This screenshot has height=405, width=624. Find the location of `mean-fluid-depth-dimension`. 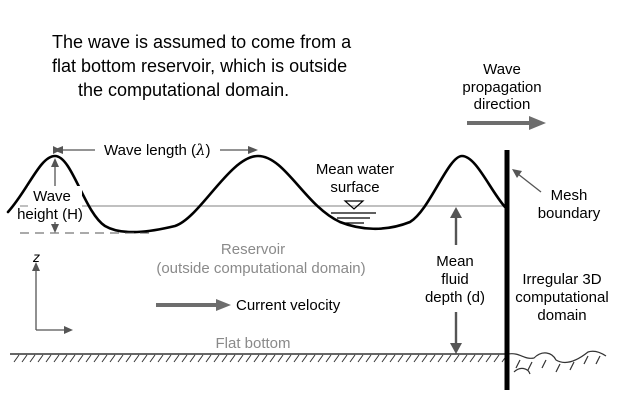

mean-fluid-depth-dimension is located at coordinates (456, 280).